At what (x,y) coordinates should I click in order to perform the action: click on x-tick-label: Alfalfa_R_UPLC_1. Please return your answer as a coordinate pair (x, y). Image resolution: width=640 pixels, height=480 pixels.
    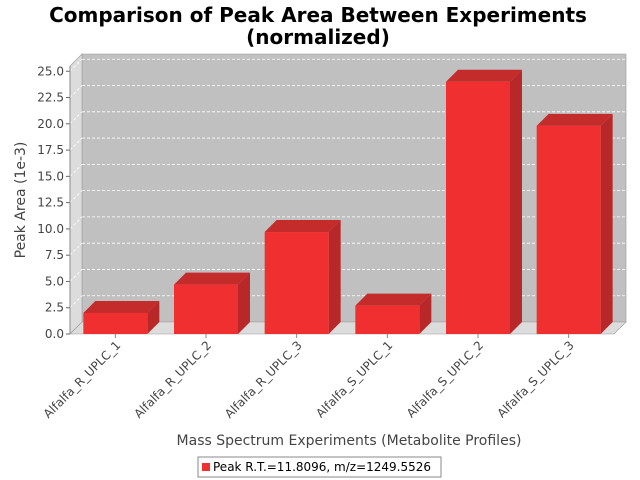
    Looking at the image, I should click on (82, 379).